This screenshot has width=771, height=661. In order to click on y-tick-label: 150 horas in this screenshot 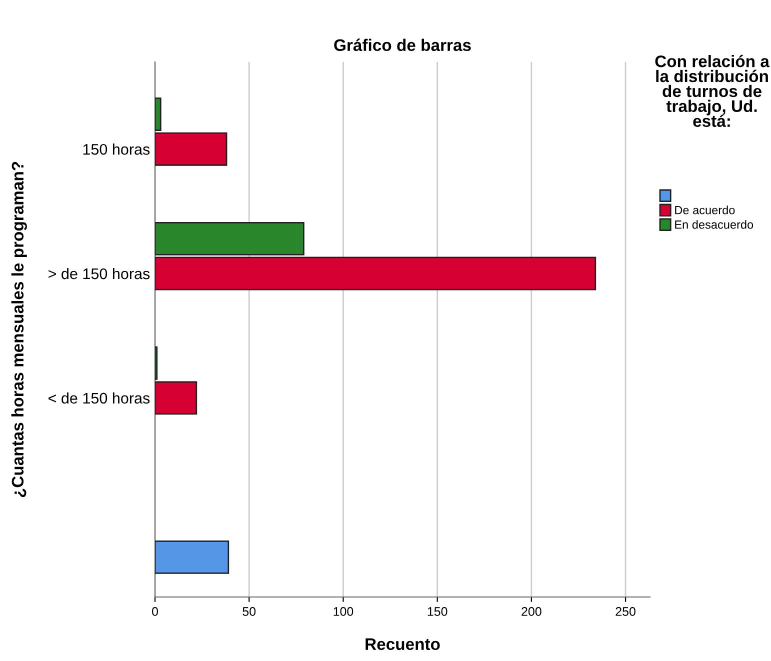, I will do `click(116, 149)`.